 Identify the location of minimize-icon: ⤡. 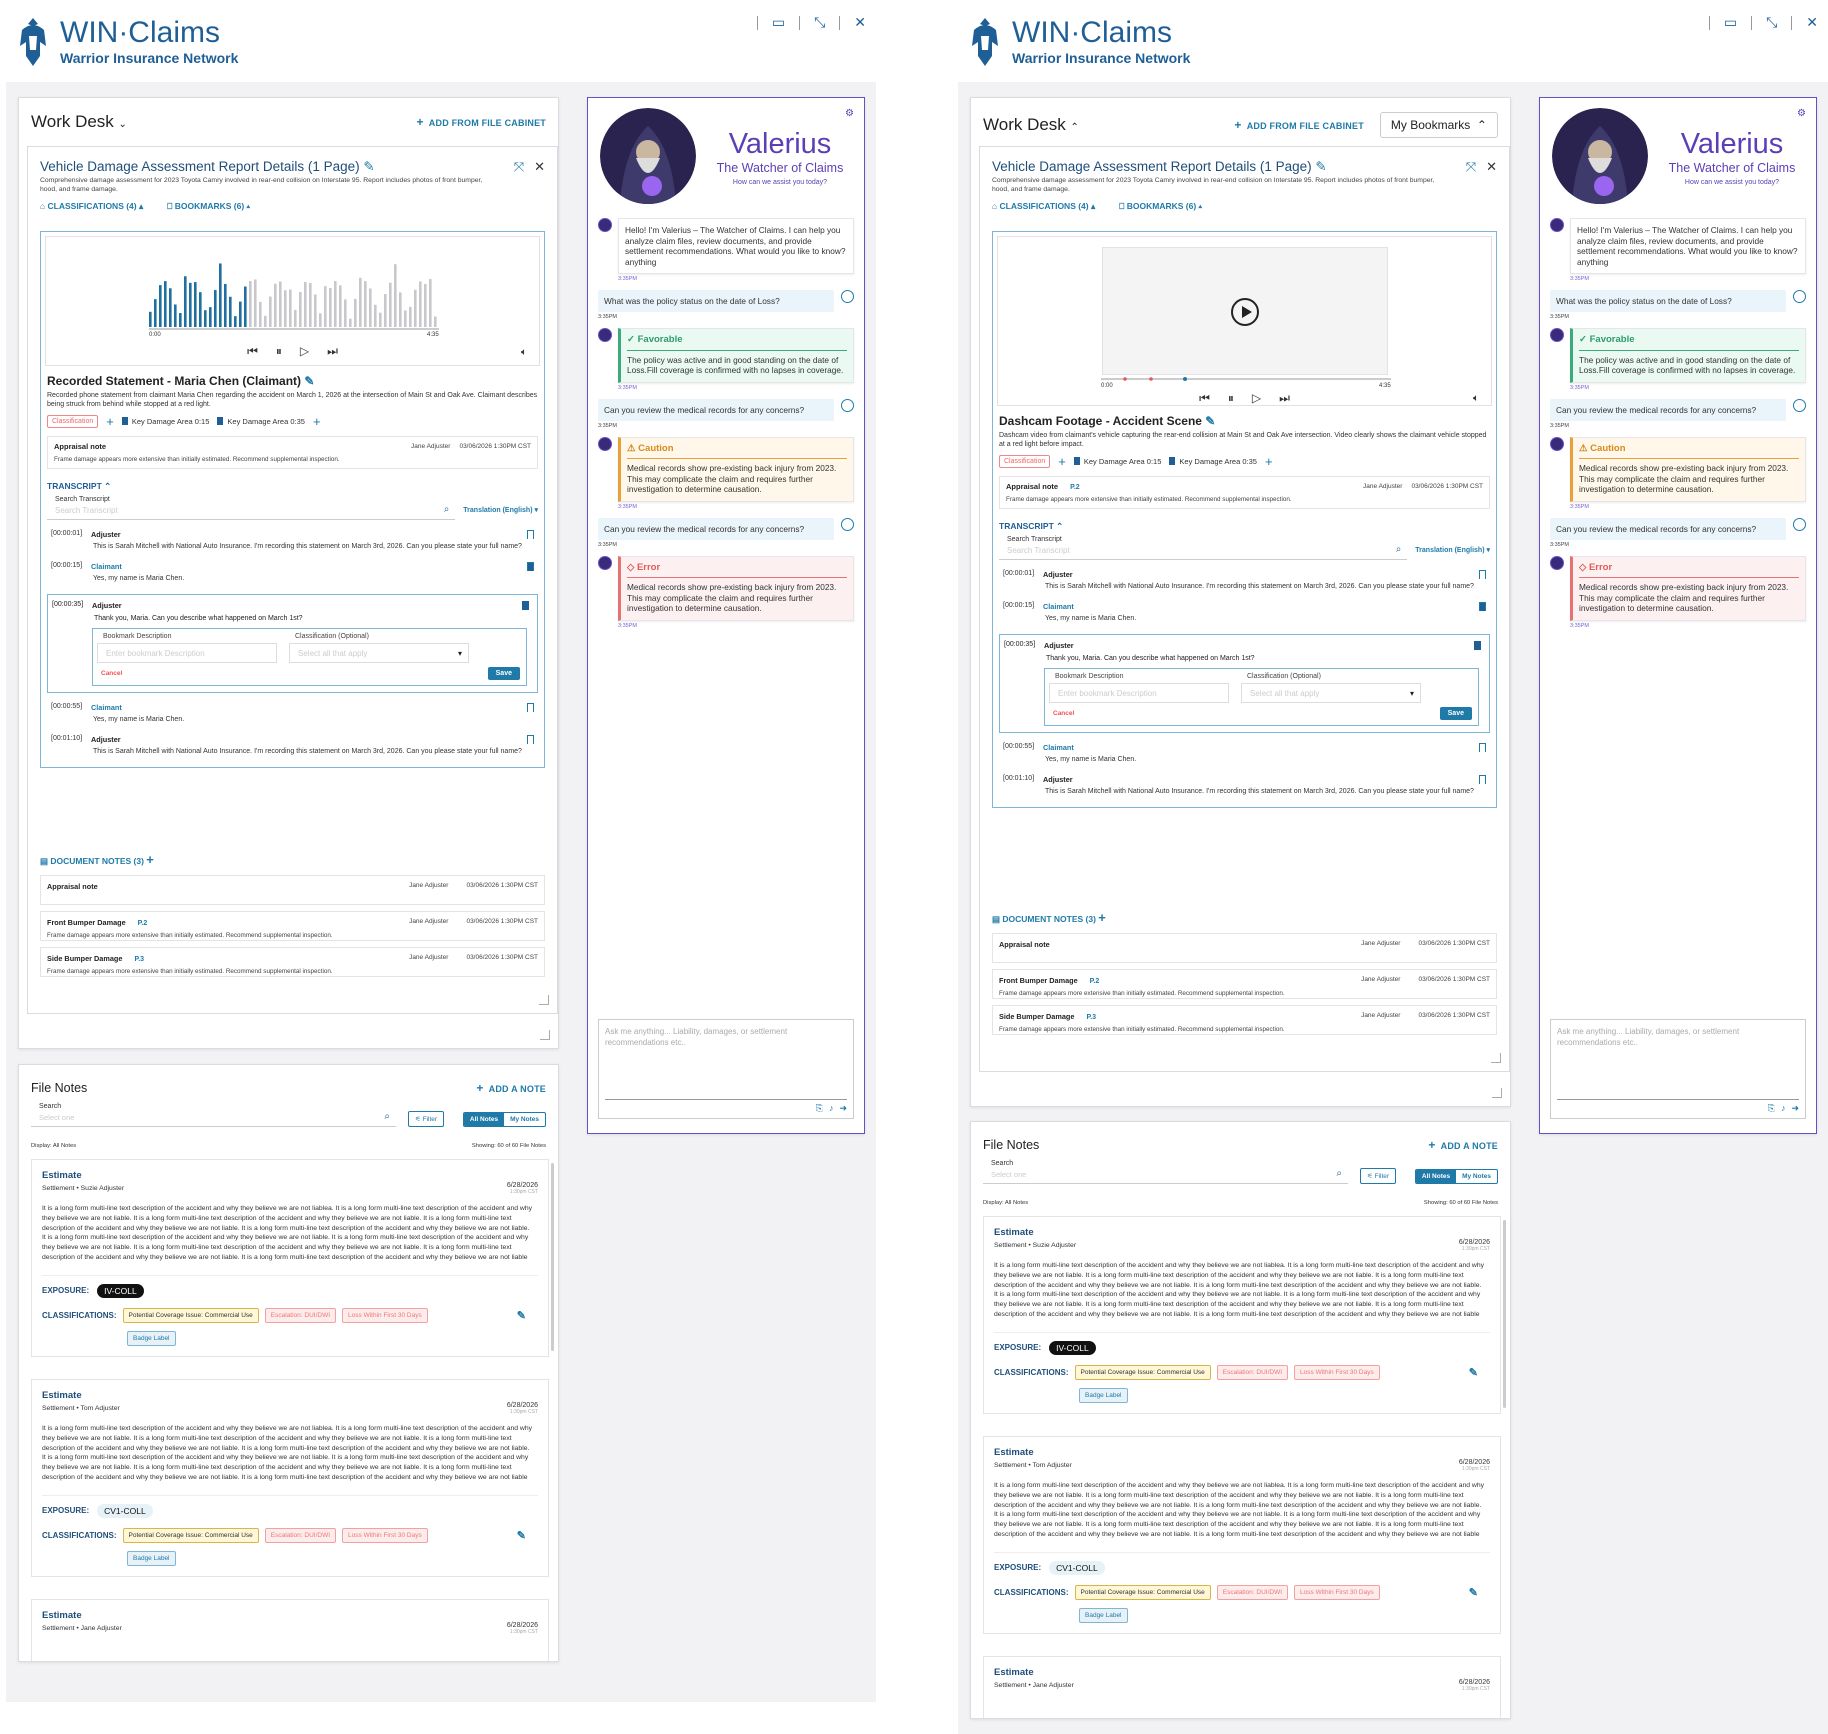
(820, 22).